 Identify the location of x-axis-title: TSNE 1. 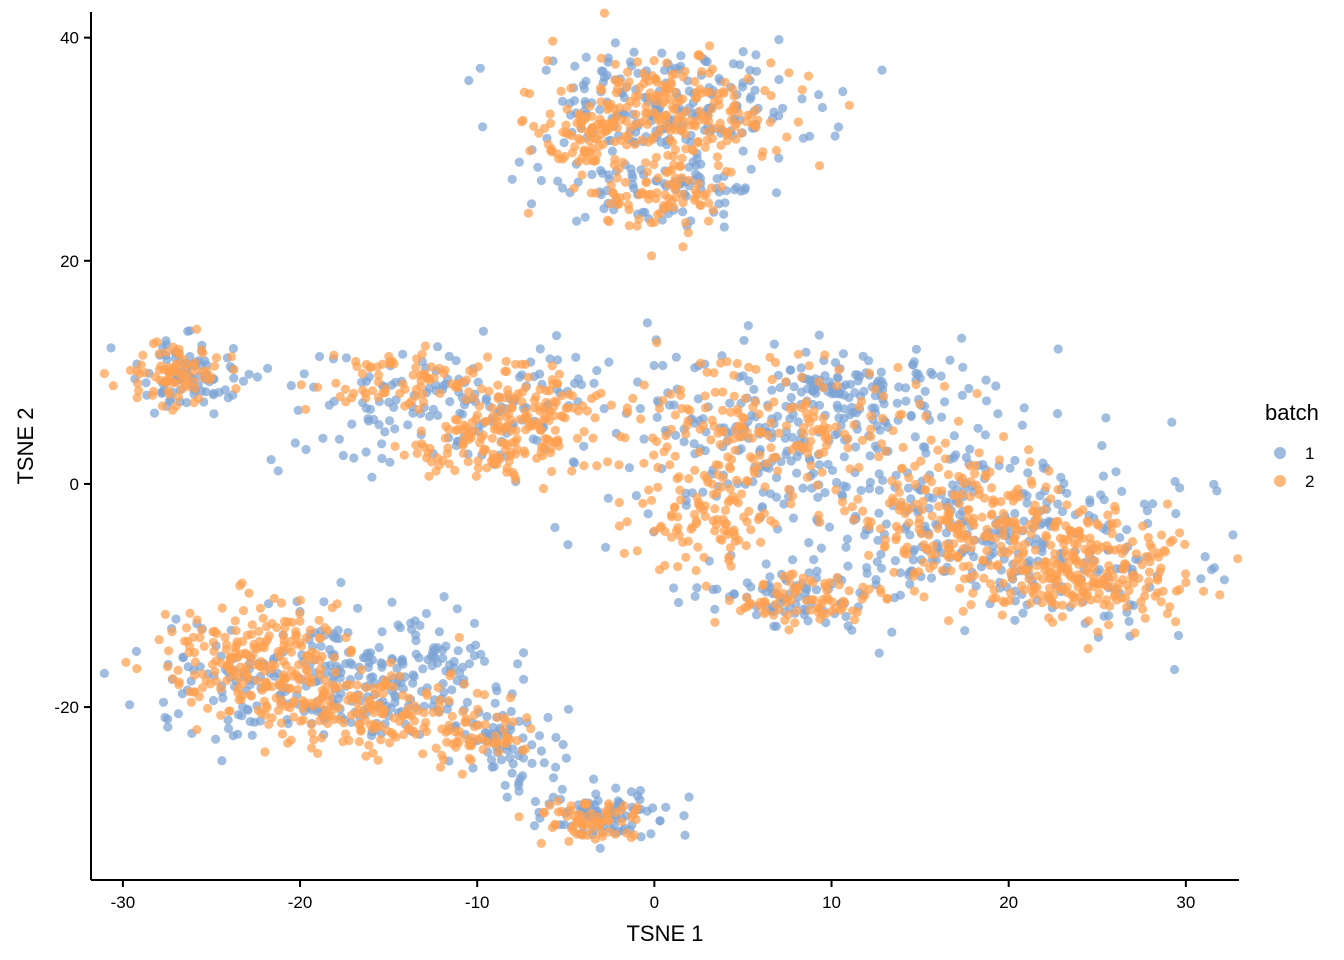
(664, 933).